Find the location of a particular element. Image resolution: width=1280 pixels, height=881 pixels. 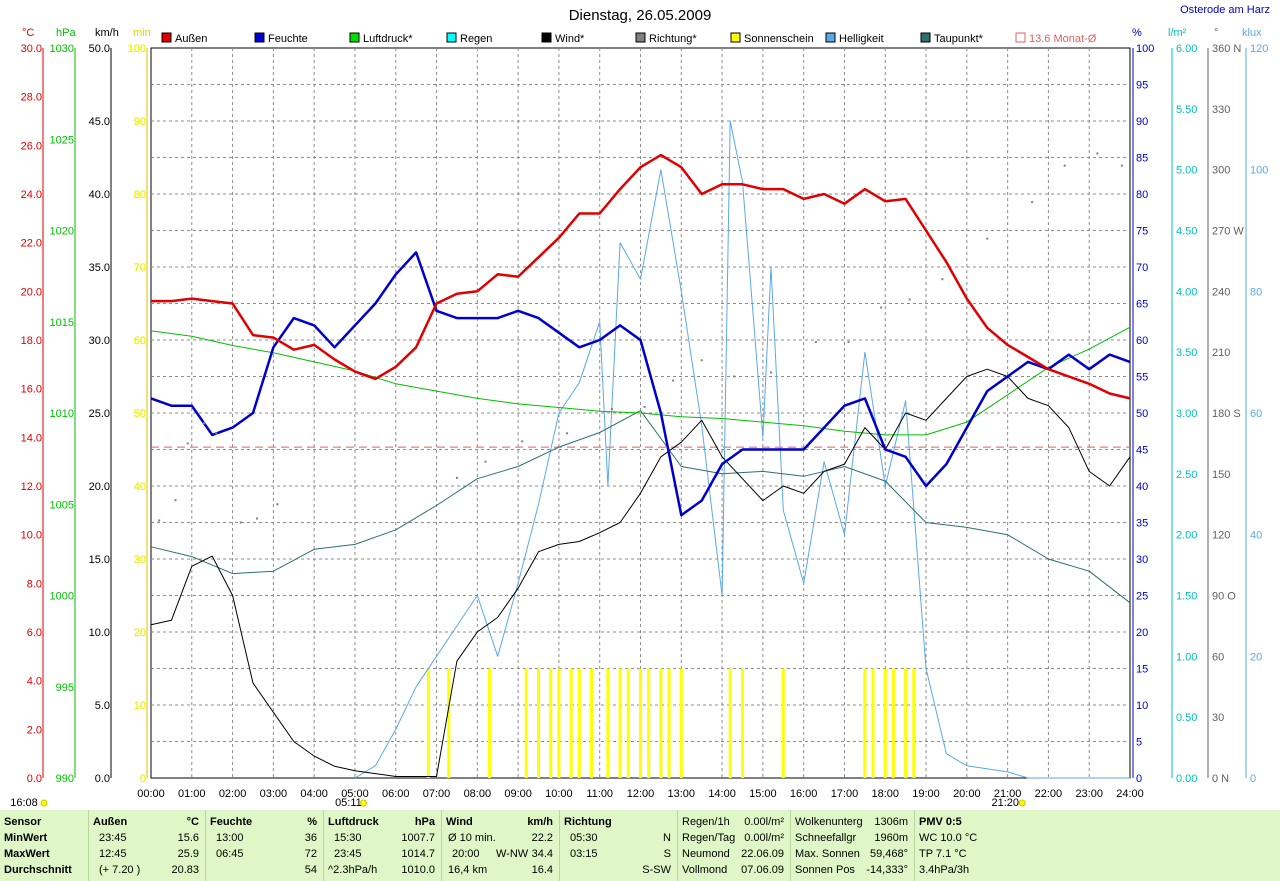

legend-label-regen: Regen is located at coordinates (476, 39).